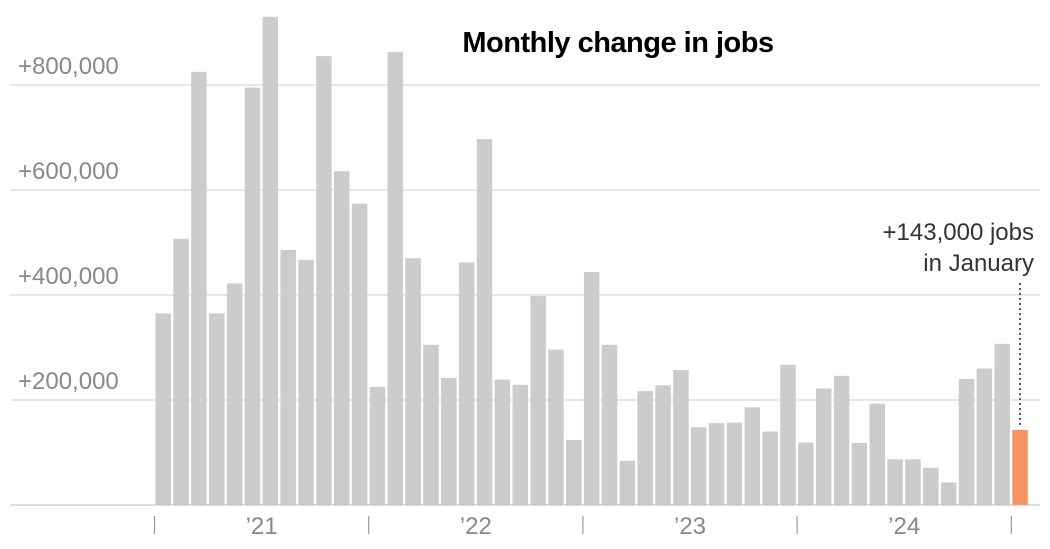 The image size is (1050, 549). What do you see at coordinates (582, 526) in the screenshot?
I see `x-axis: ’21 ’22 ’23 ’24` at bounding box center [582, 526].